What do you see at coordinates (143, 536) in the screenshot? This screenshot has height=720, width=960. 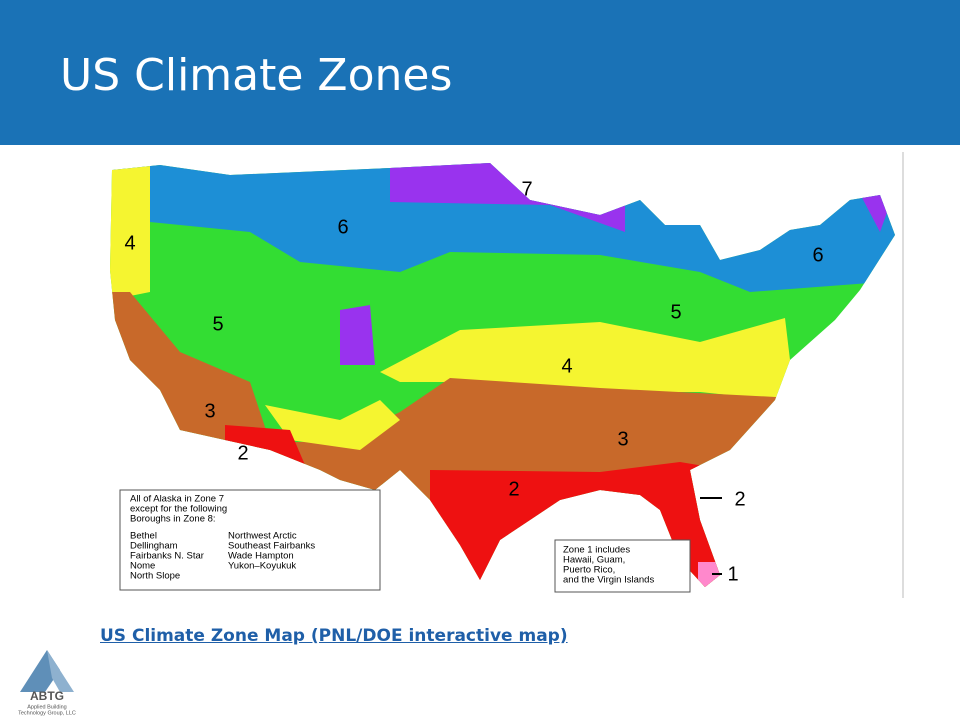 I see `borough: Bethel` at bounding box center [143, 536].